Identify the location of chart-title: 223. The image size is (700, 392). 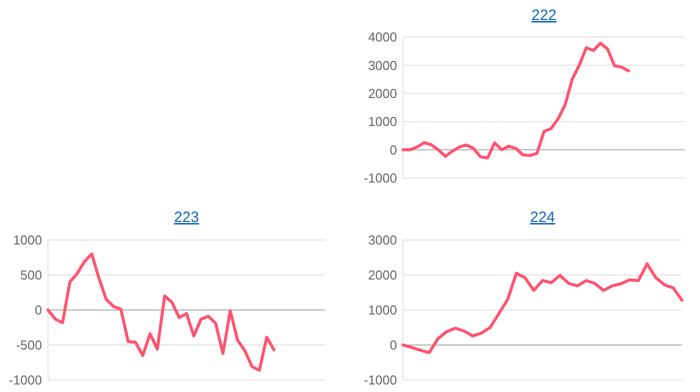
(187, 217).